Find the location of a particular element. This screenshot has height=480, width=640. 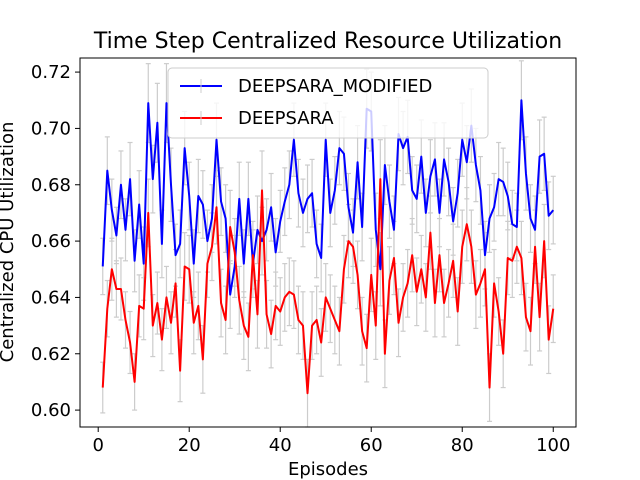

x-tick-label: 40 is located at coordinates (280, 445).